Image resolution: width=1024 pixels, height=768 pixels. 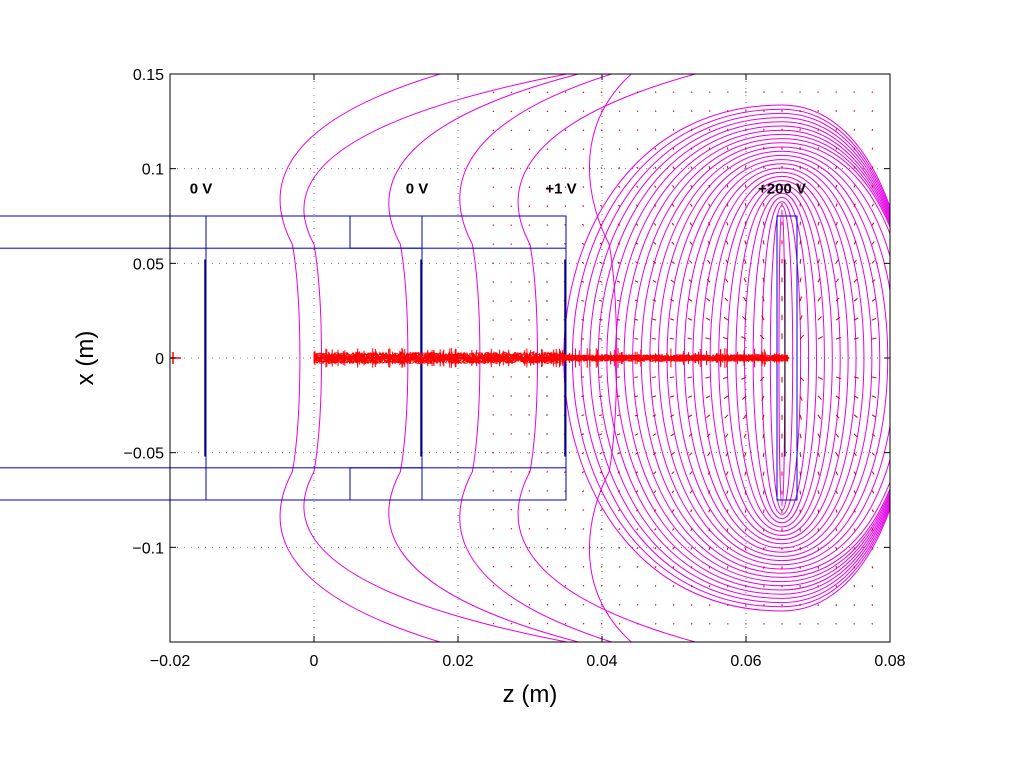 I want to click on y-tick-label: 0.1, so click(x=153, y=170).